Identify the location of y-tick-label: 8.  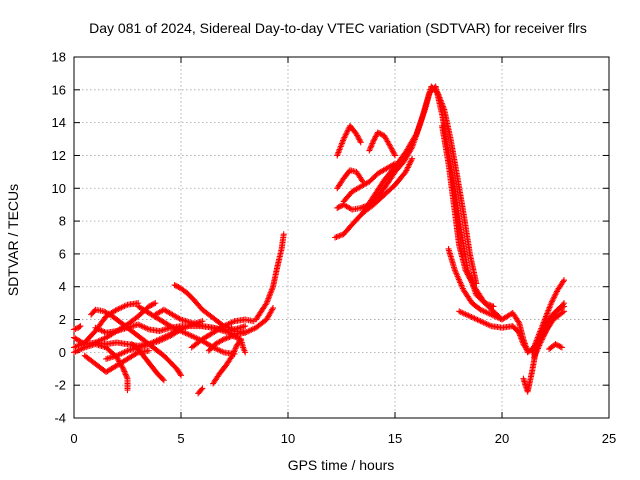
(62, 221).